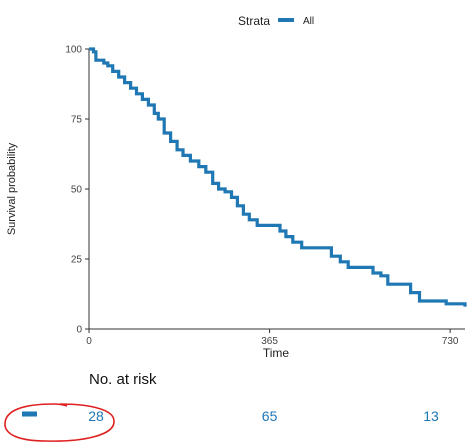  I want to click on x-ticks: 0 365 730, so click(272, 338).